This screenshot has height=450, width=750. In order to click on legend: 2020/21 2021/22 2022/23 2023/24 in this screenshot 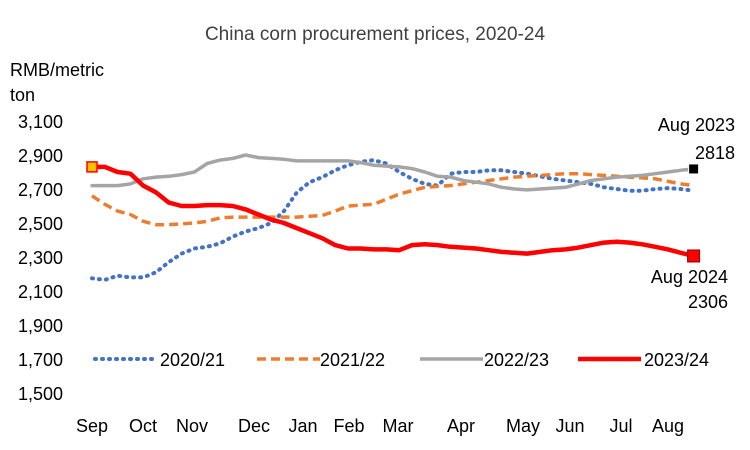, I will do `click(401, 360)`.